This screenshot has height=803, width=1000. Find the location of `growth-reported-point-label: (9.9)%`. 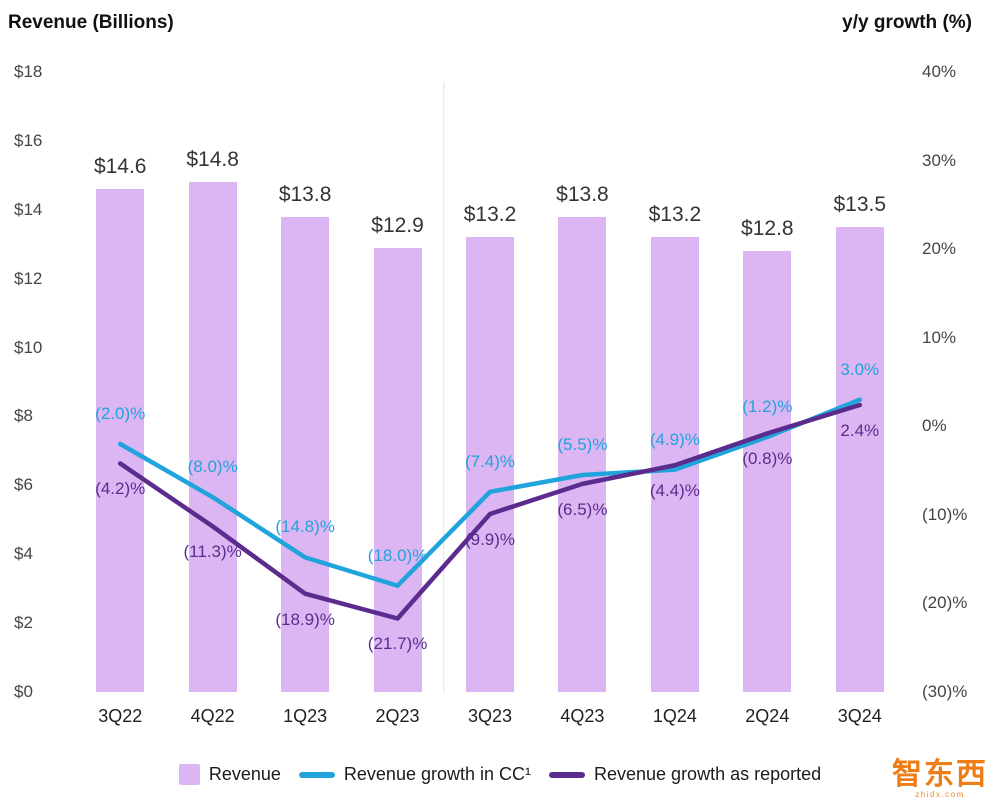

growth-reported-point-label: (9.9)% is located at coordinates (490, 539).